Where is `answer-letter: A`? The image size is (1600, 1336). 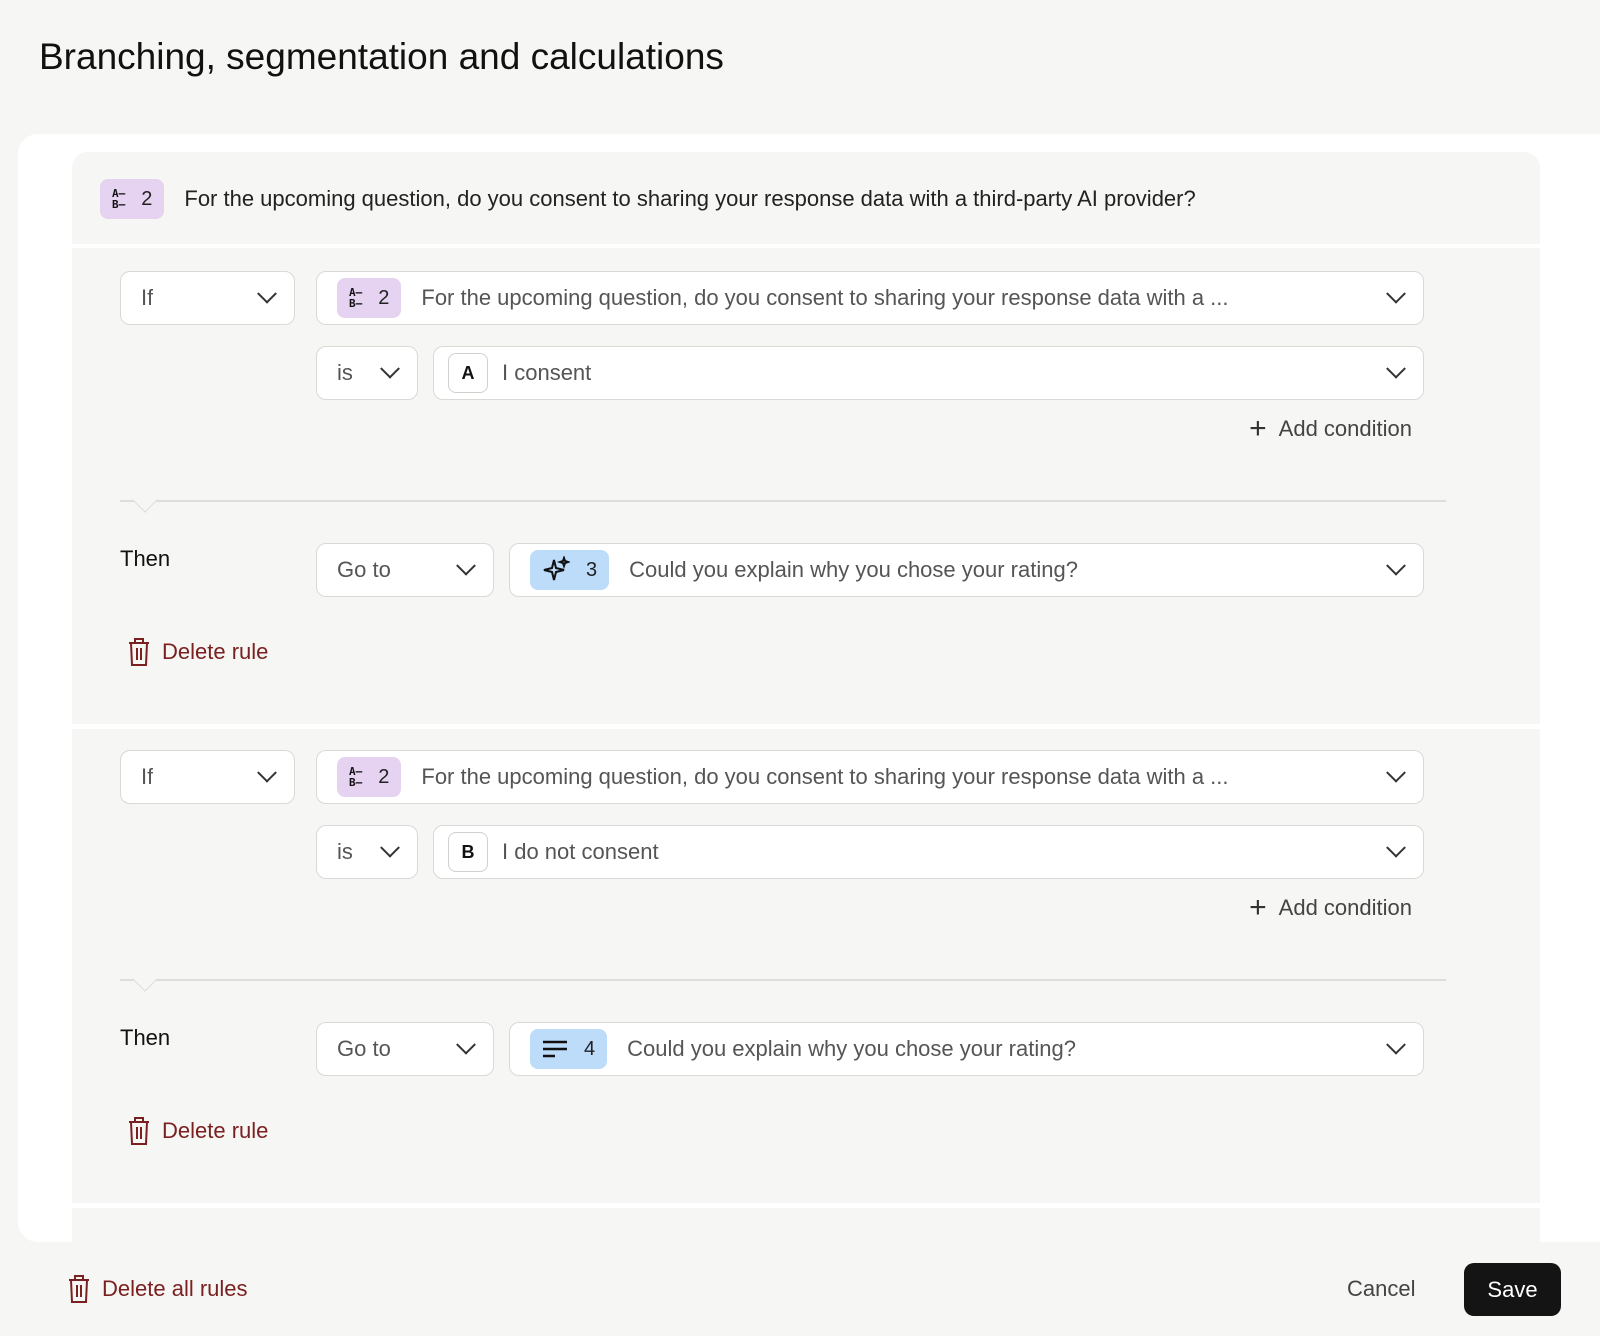 answer-letter: A is located at coordinates (468, 373).